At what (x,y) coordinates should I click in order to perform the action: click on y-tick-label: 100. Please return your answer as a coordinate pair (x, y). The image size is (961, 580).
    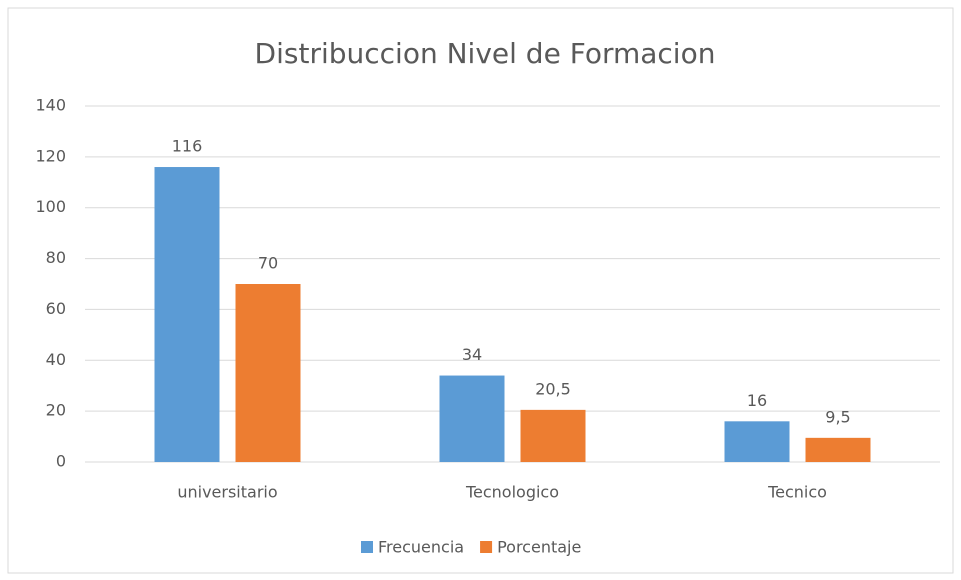
    Looking at the image, I should click on (50, 206).